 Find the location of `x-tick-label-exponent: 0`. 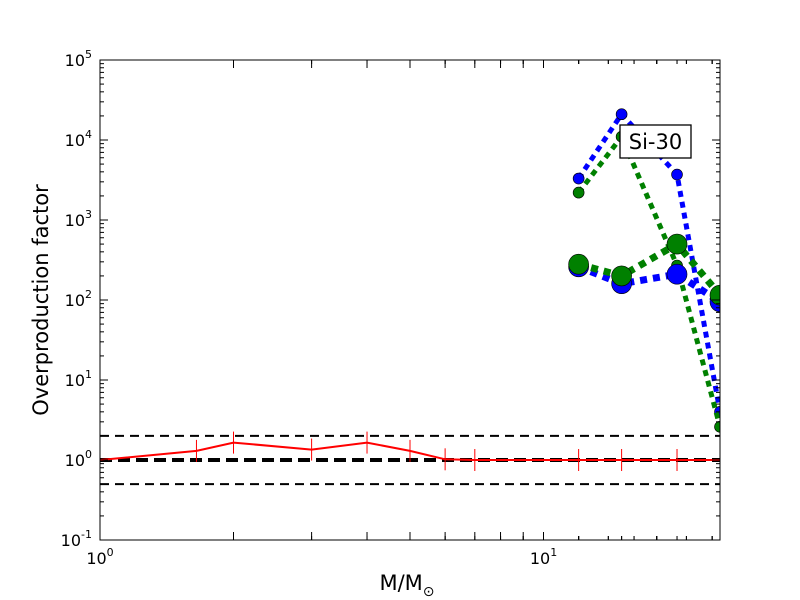

x-tick-label-exponent: 0 is located at coordinates (110, 552).